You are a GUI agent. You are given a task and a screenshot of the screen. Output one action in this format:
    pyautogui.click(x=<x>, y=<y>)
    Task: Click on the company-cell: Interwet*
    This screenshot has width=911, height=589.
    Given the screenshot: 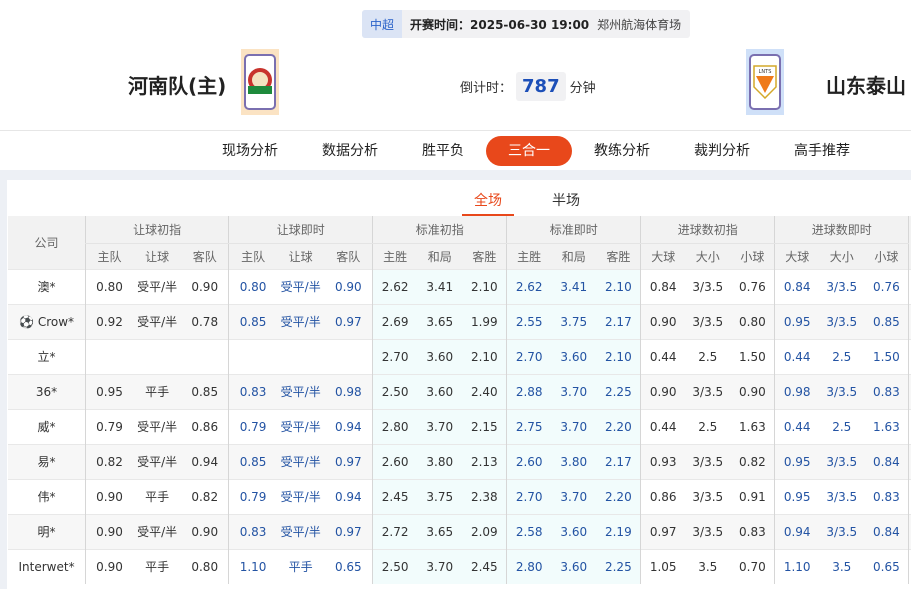 What is the action you would take?
    pyautogui.click(x=47, y=566)
    